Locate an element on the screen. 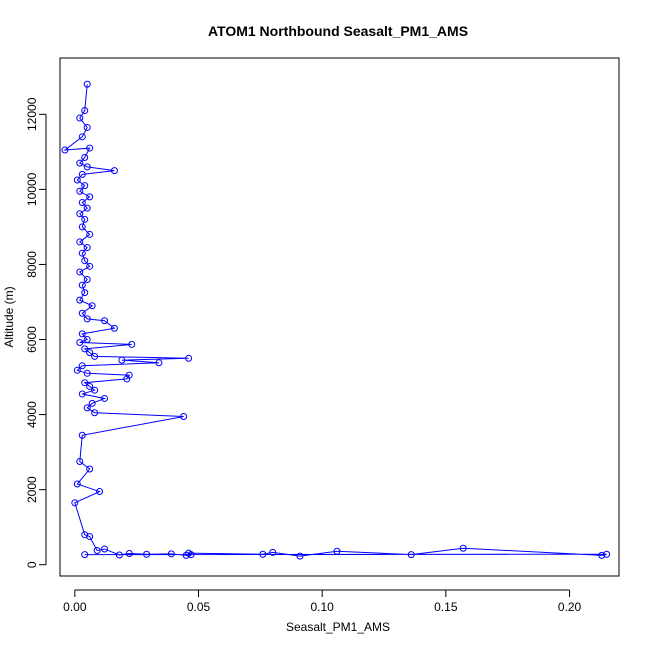 This screenshot has width=650, height=650. x-tick-label: 0.15 is located at coordinates (446, 607).